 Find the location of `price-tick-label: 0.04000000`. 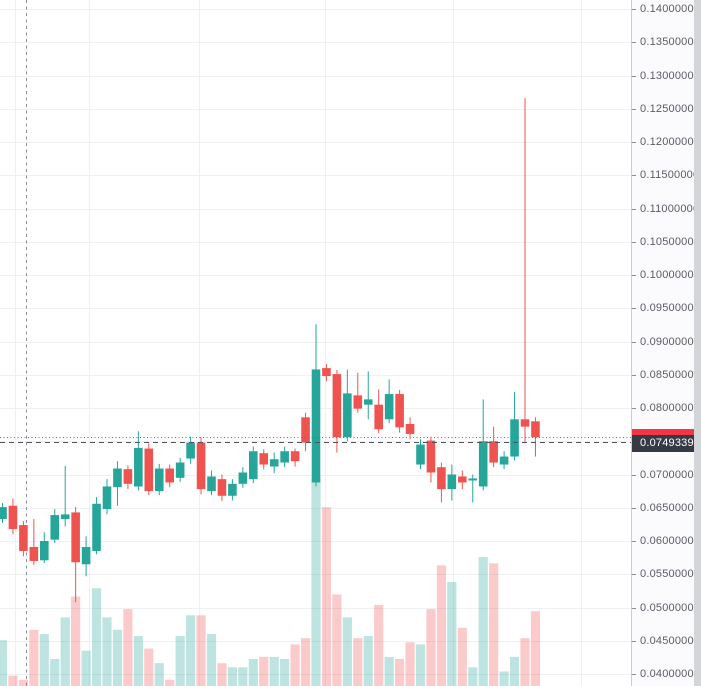

price-tick-label: 0.04000000 is located at coordinates (666, 674).